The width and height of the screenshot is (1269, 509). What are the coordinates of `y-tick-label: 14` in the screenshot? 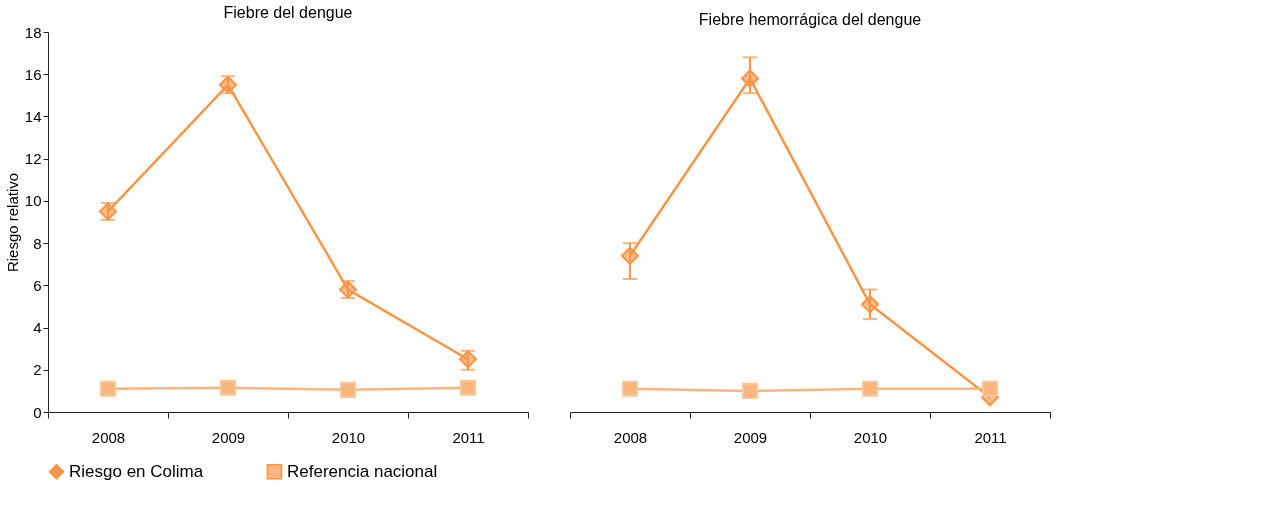 It's located at (33, 116).